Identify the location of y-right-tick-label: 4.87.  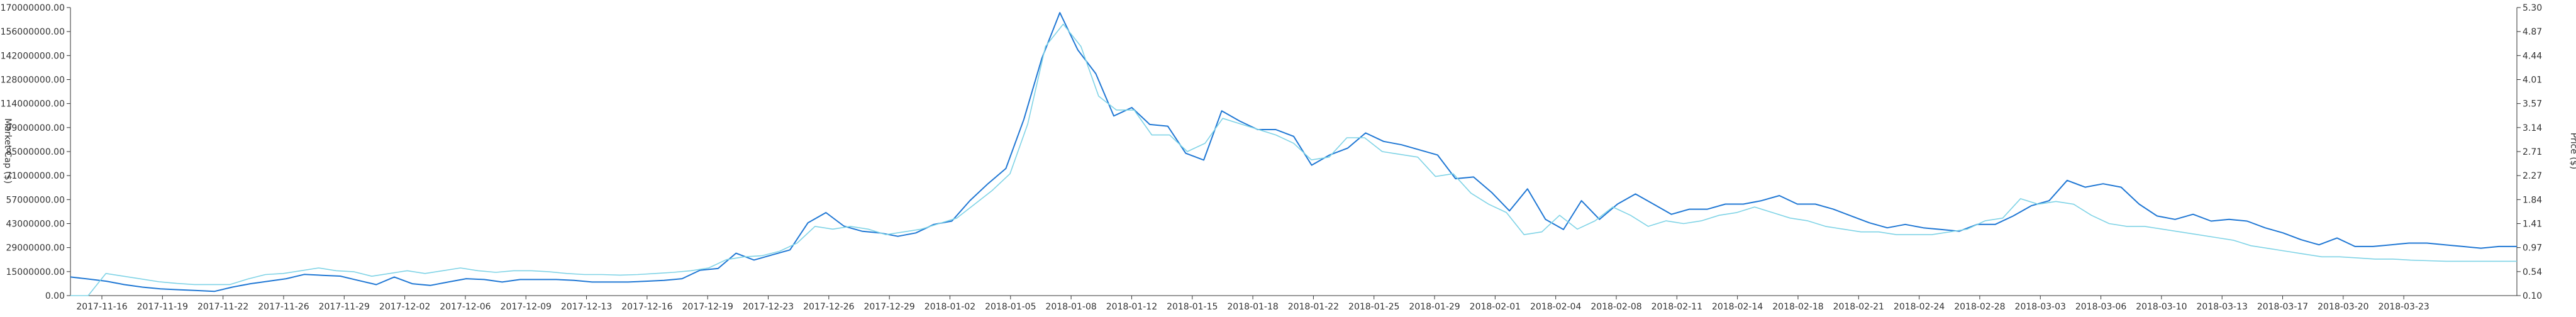
(2532, 32).